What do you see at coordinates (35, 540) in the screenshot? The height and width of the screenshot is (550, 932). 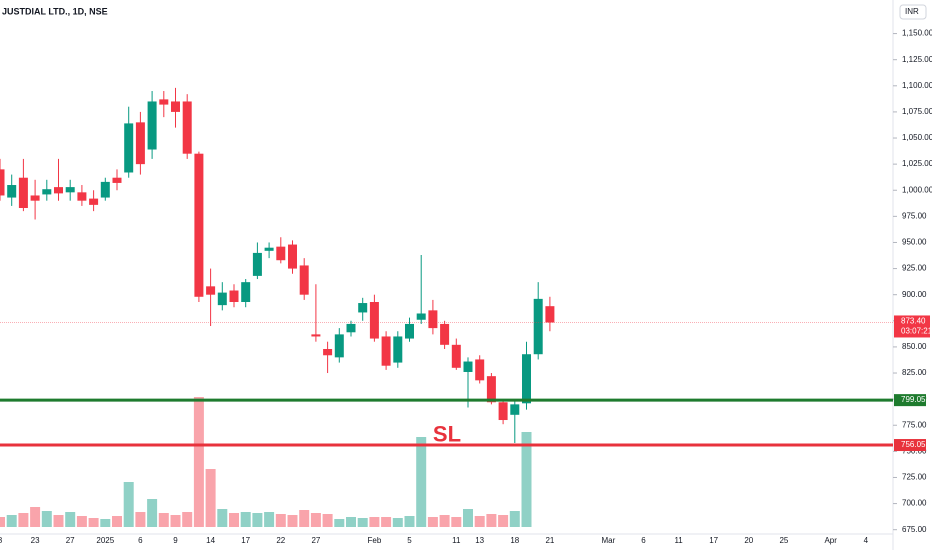 I see `x-tick-label: 23` at bounding box center [35, 540].